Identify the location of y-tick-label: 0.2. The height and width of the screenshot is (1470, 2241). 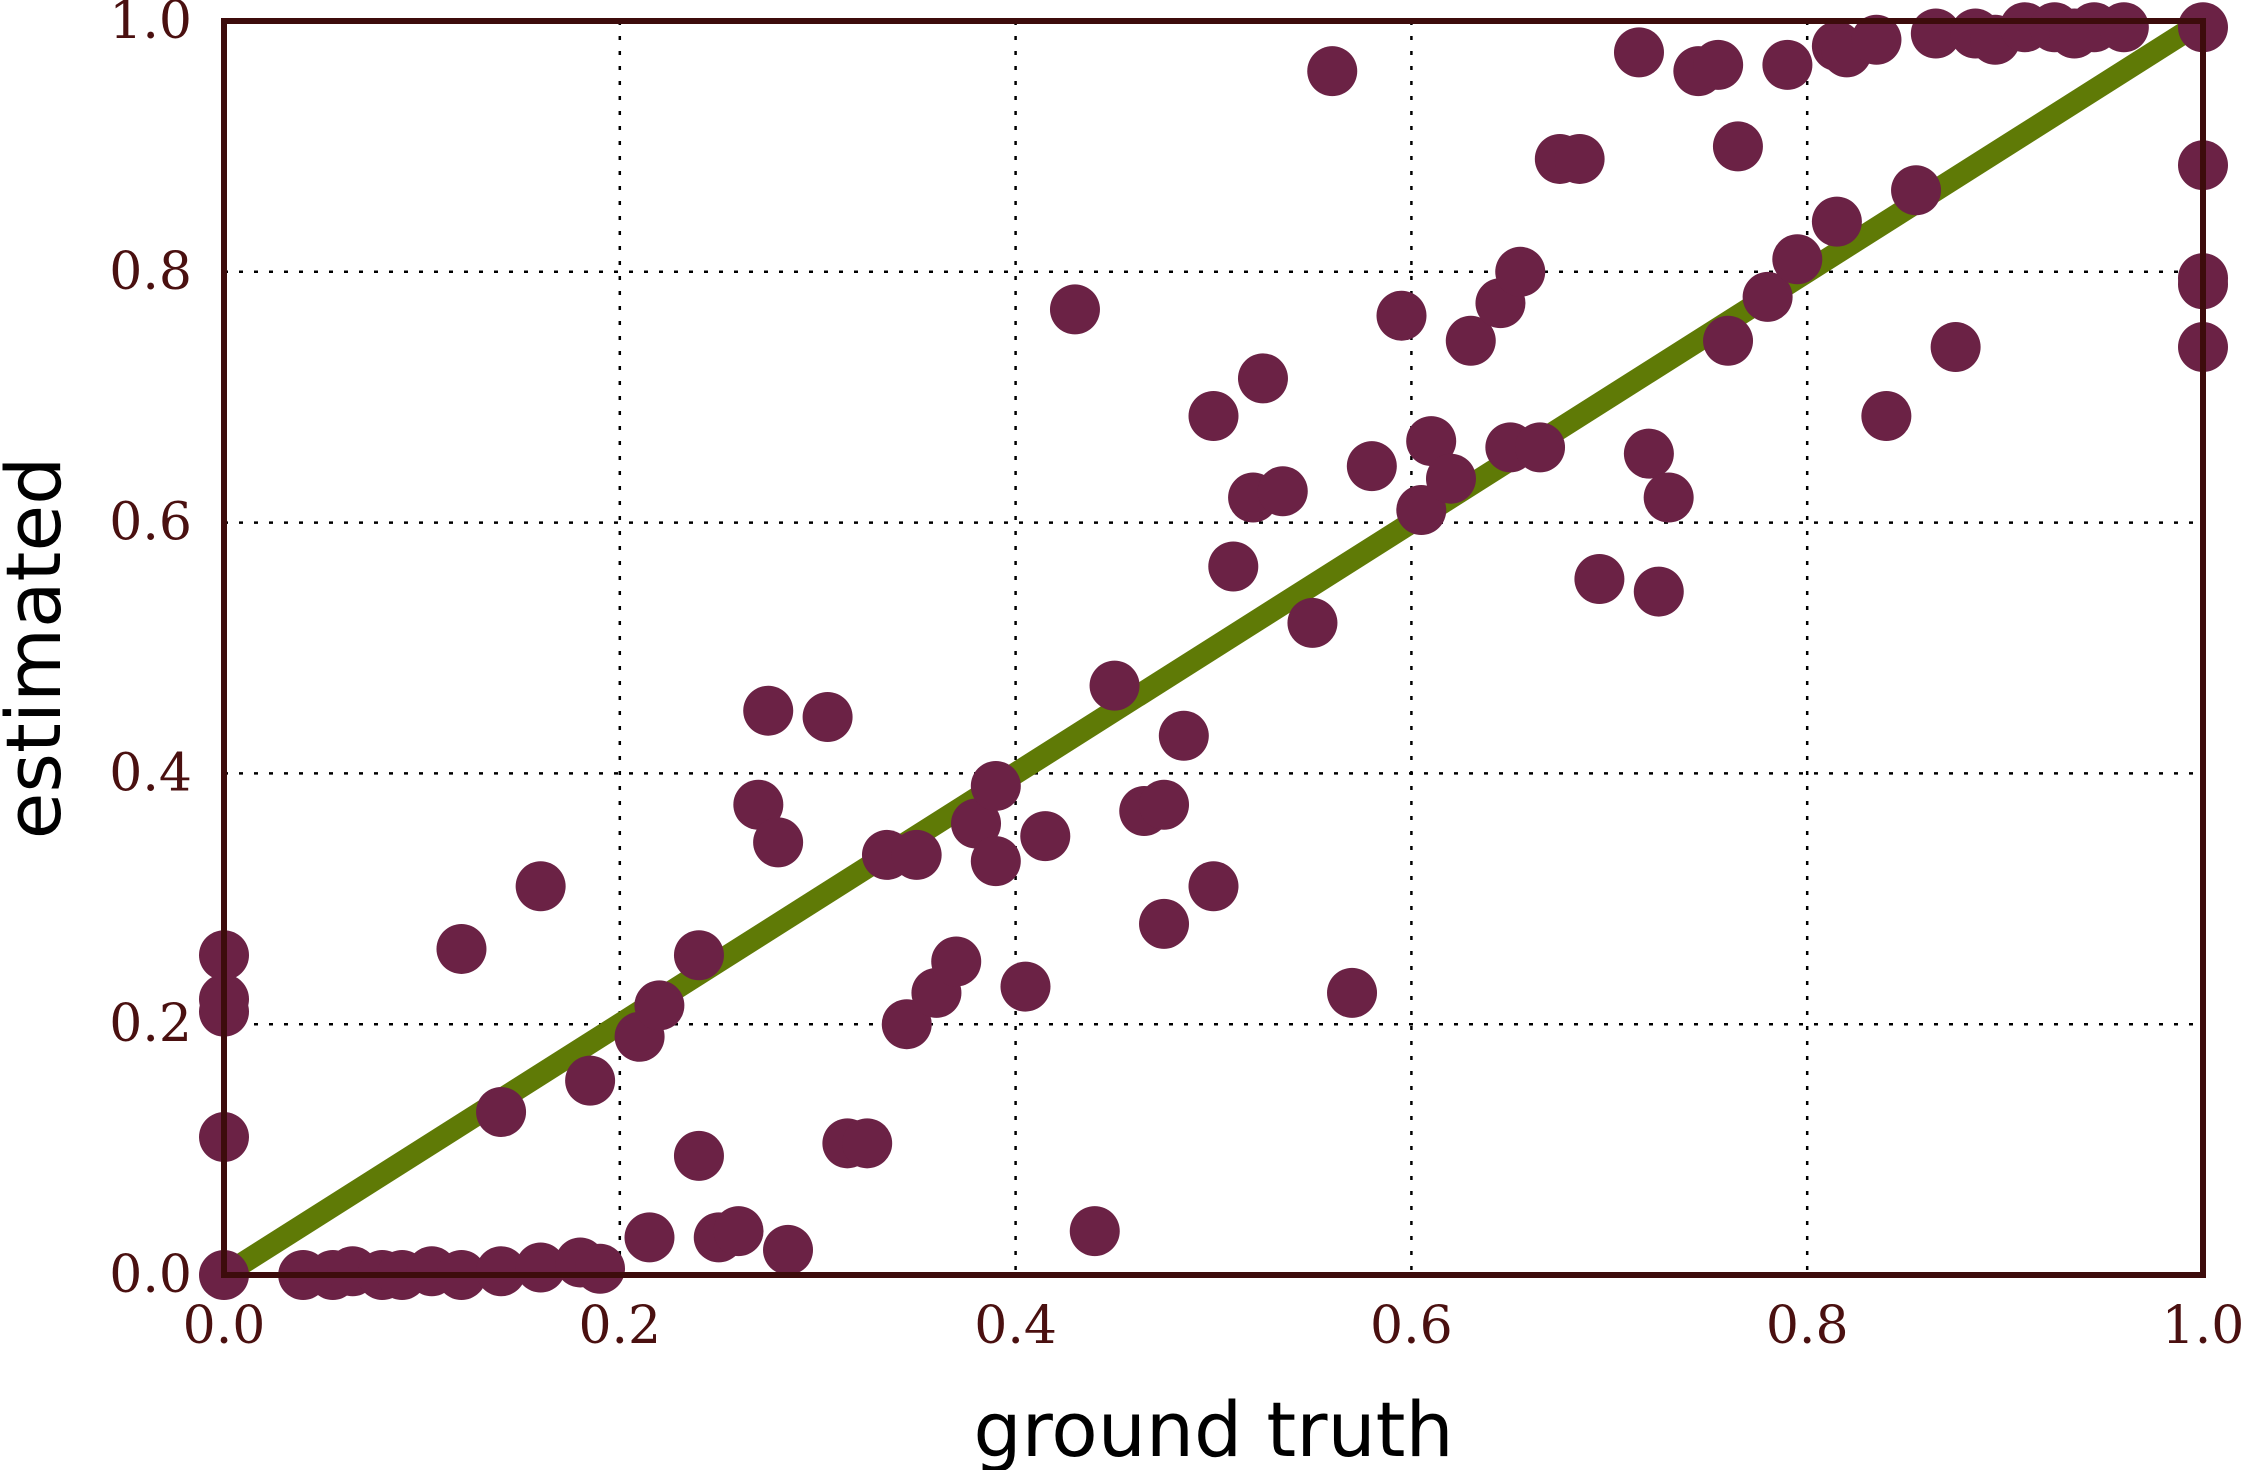
(150, 1024).